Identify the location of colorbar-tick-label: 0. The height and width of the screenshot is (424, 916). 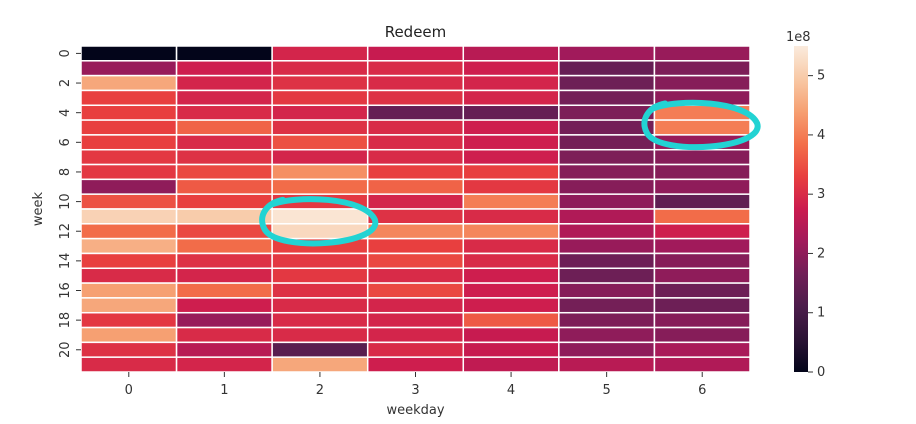
(821, 372).